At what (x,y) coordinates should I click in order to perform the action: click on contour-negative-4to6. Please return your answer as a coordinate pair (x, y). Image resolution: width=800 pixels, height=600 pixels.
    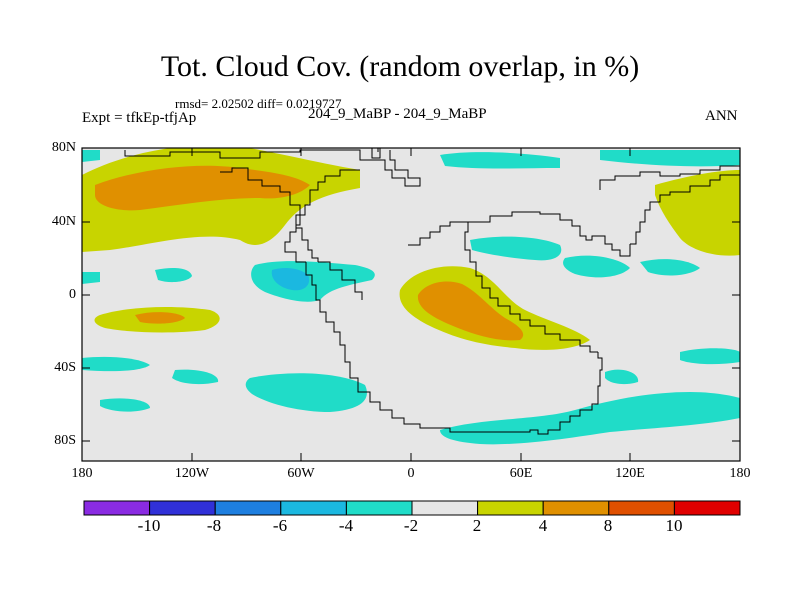
    Looking at the image, I should click on (290, 279).